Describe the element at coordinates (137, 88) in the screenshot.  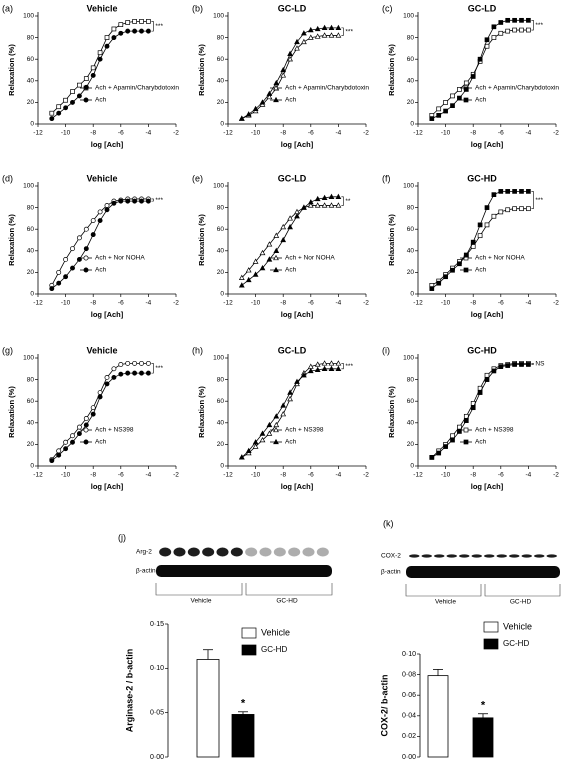
I see `legend-label: Ach + Apamin/Charybdotoxin` at that location.